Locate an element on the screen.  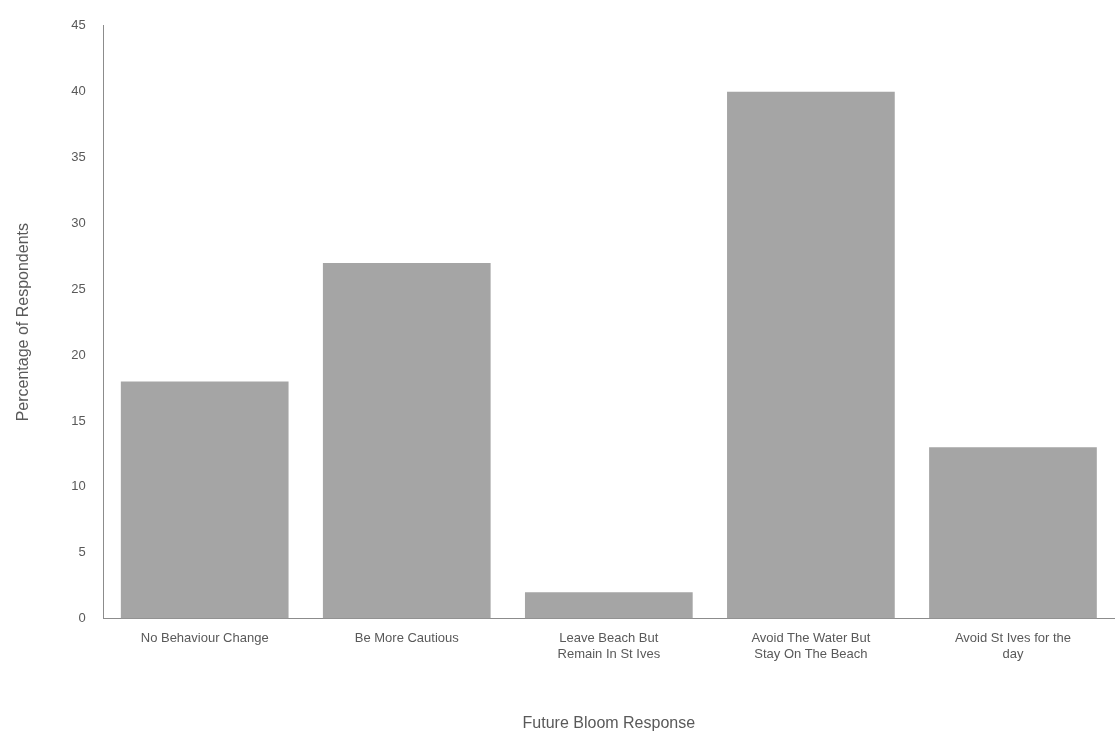
y-tick-label: 25 is located at coordinates (78, 288).